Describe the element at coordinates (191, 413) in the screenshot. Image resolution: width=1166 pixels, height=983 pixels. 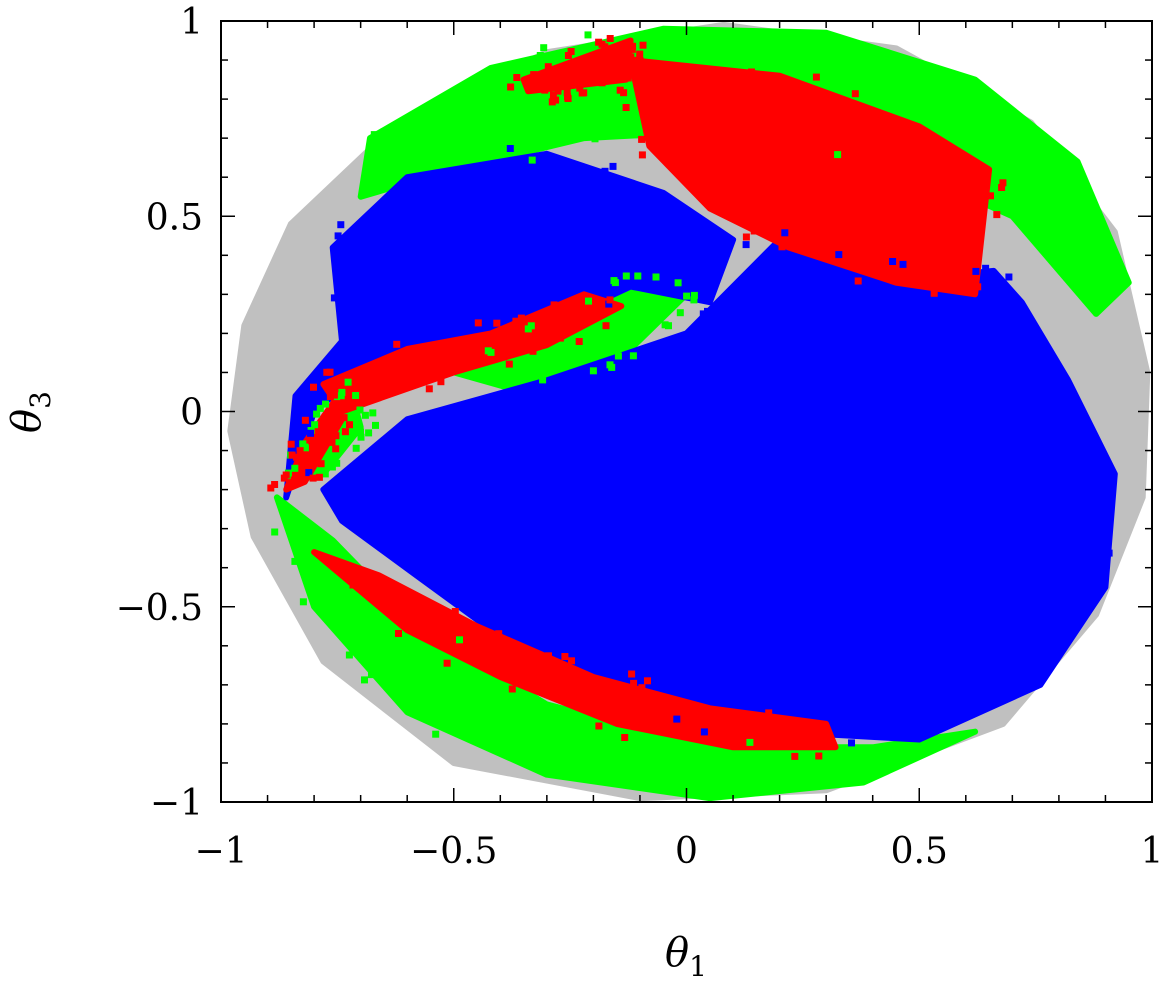
I see `y-tick-label: 0` at that location.